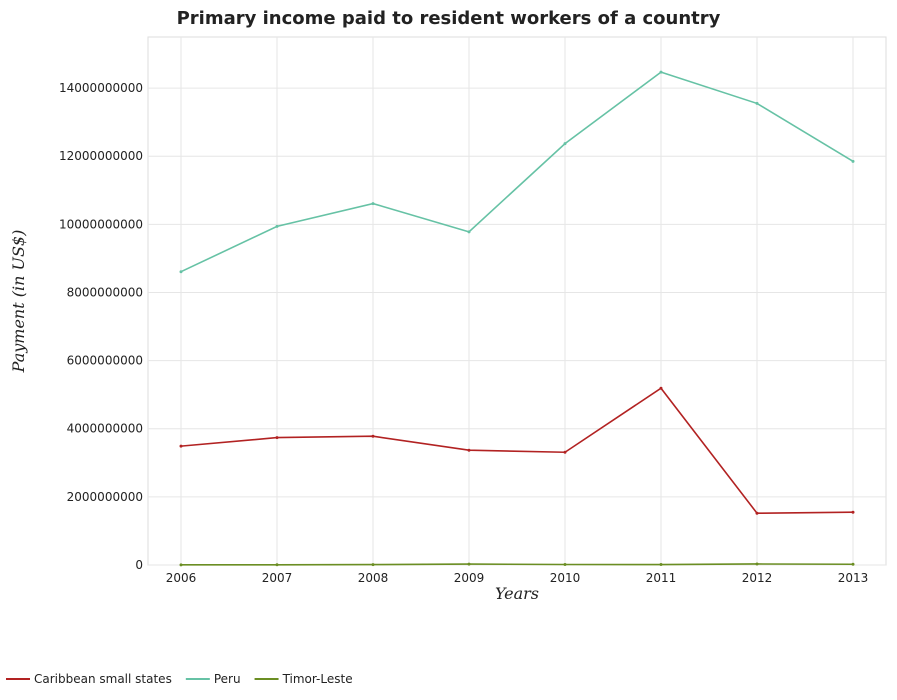  I want to click on x-tick-label: 2008, so click(373, 578).